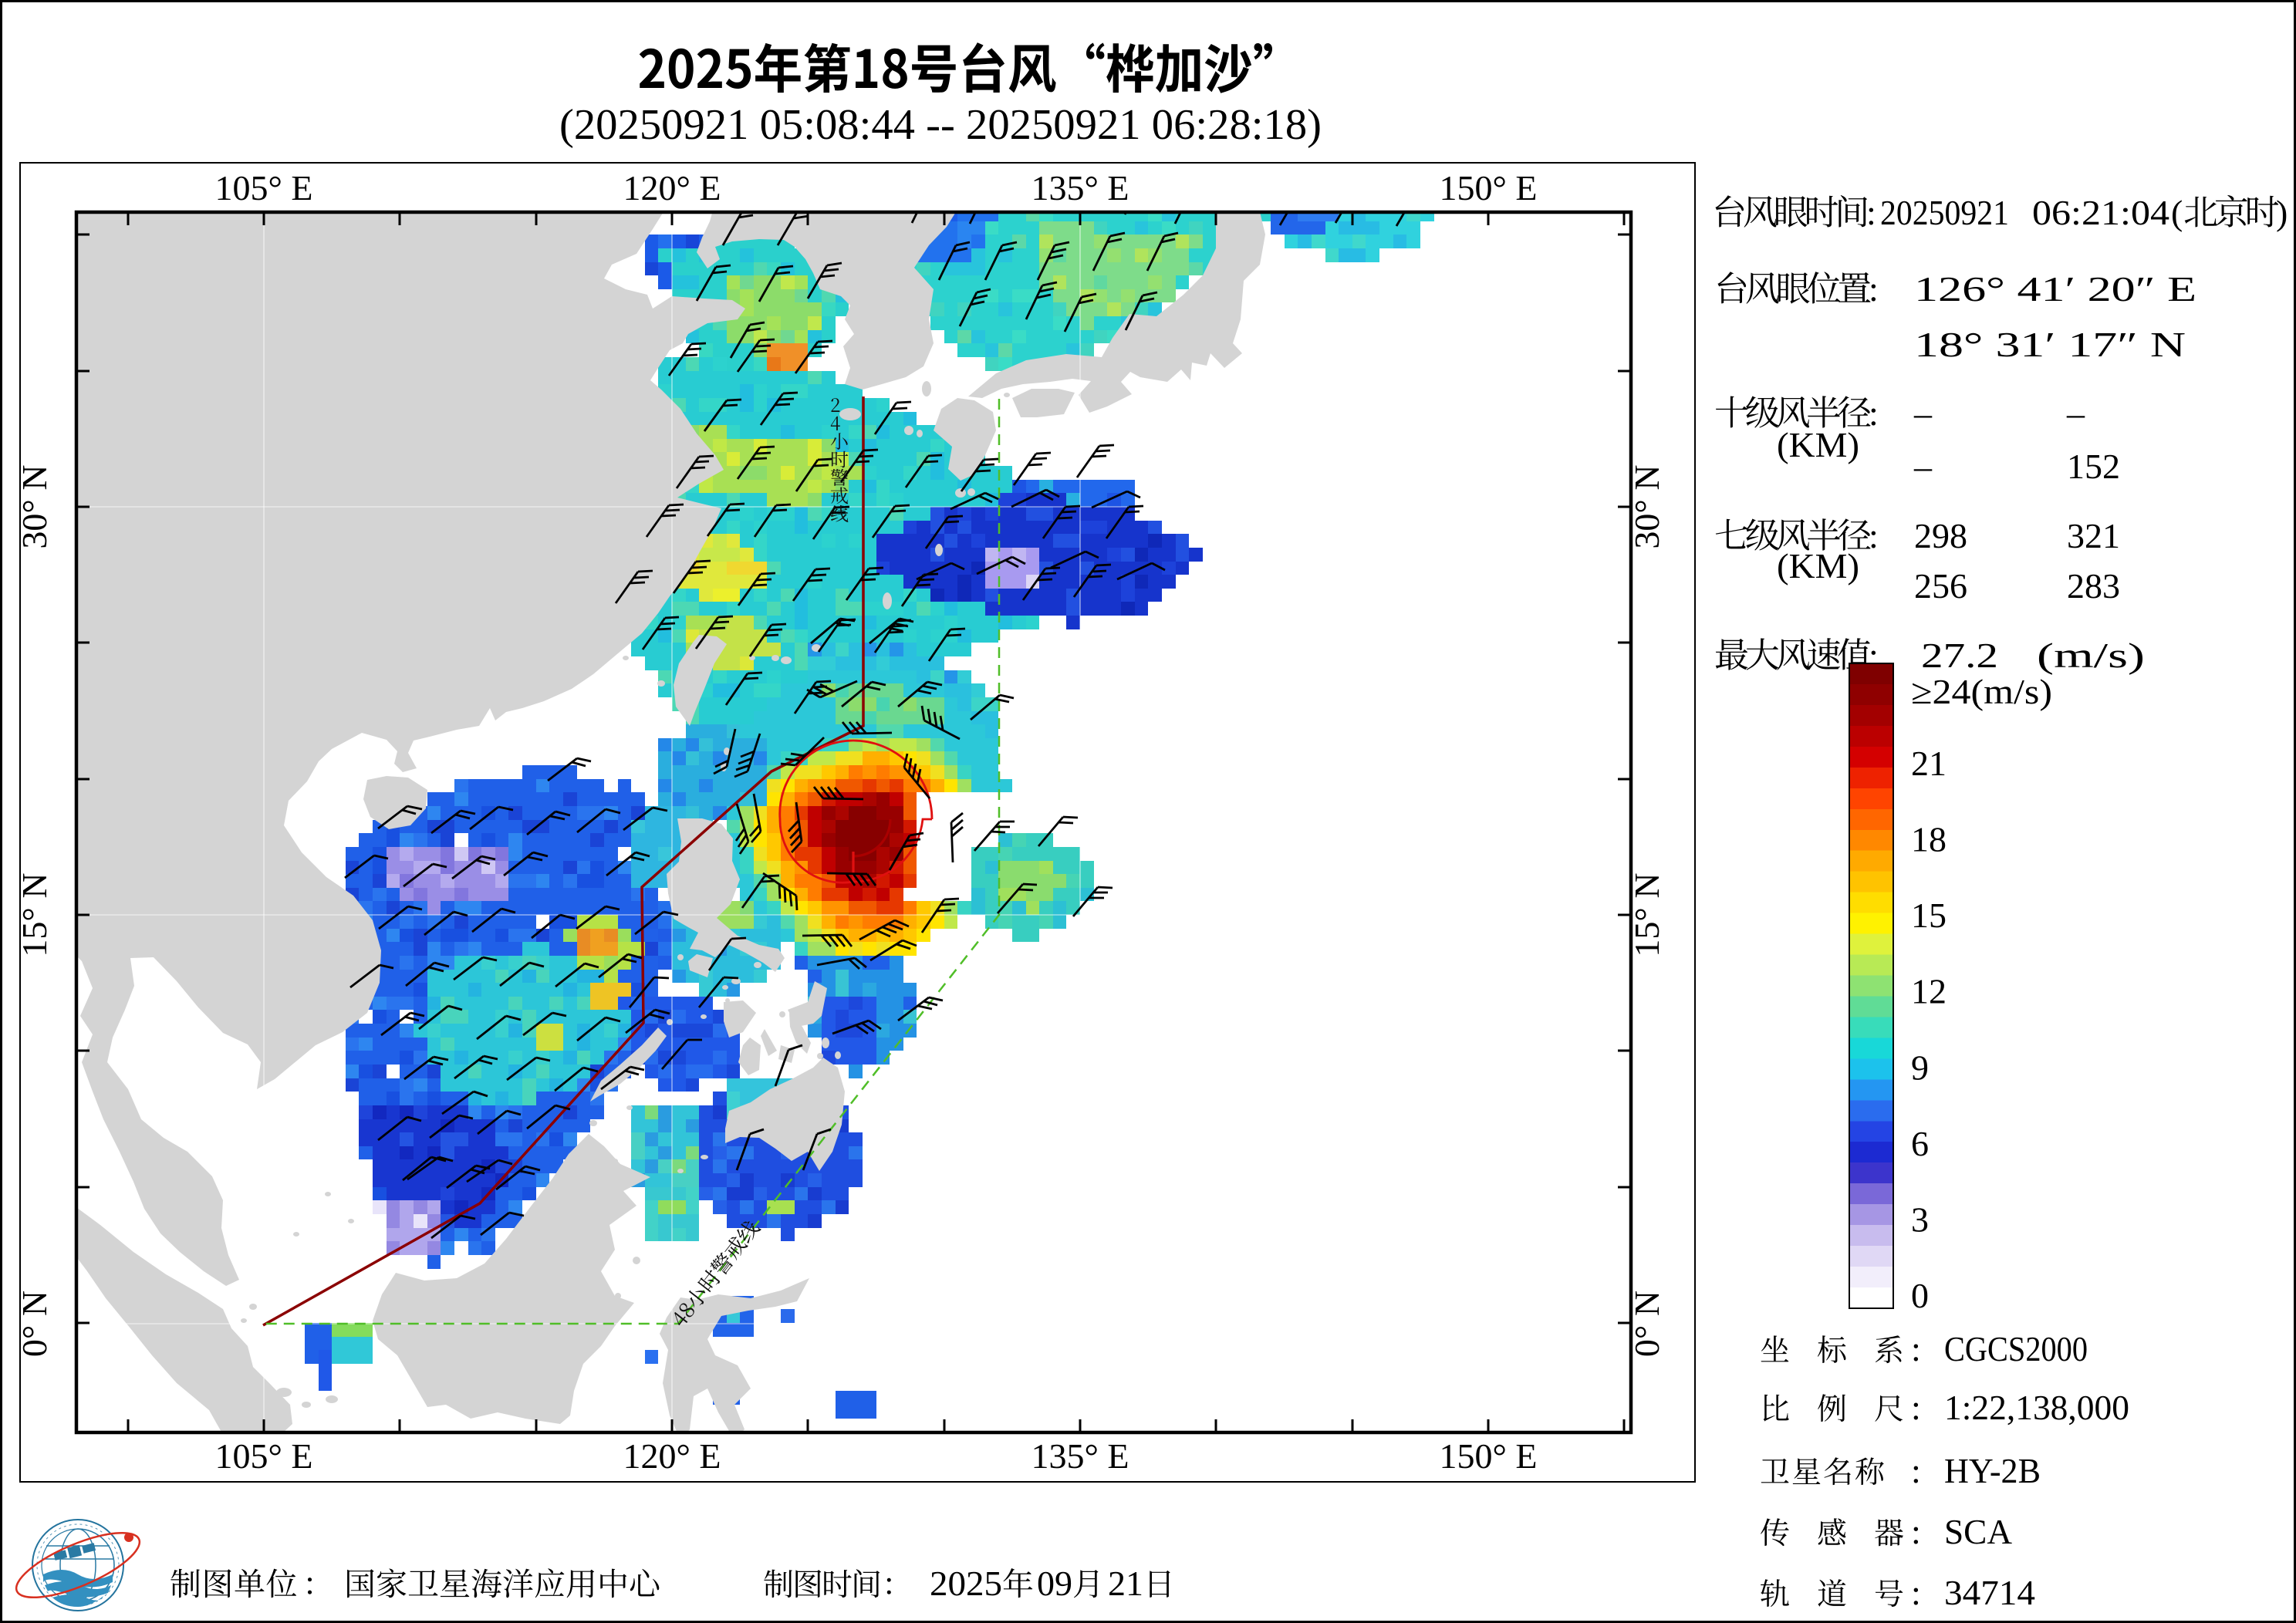  Describe the element at coordinates (1920, 1295) in the screenshot. I see `svg-text: 0` at that location.